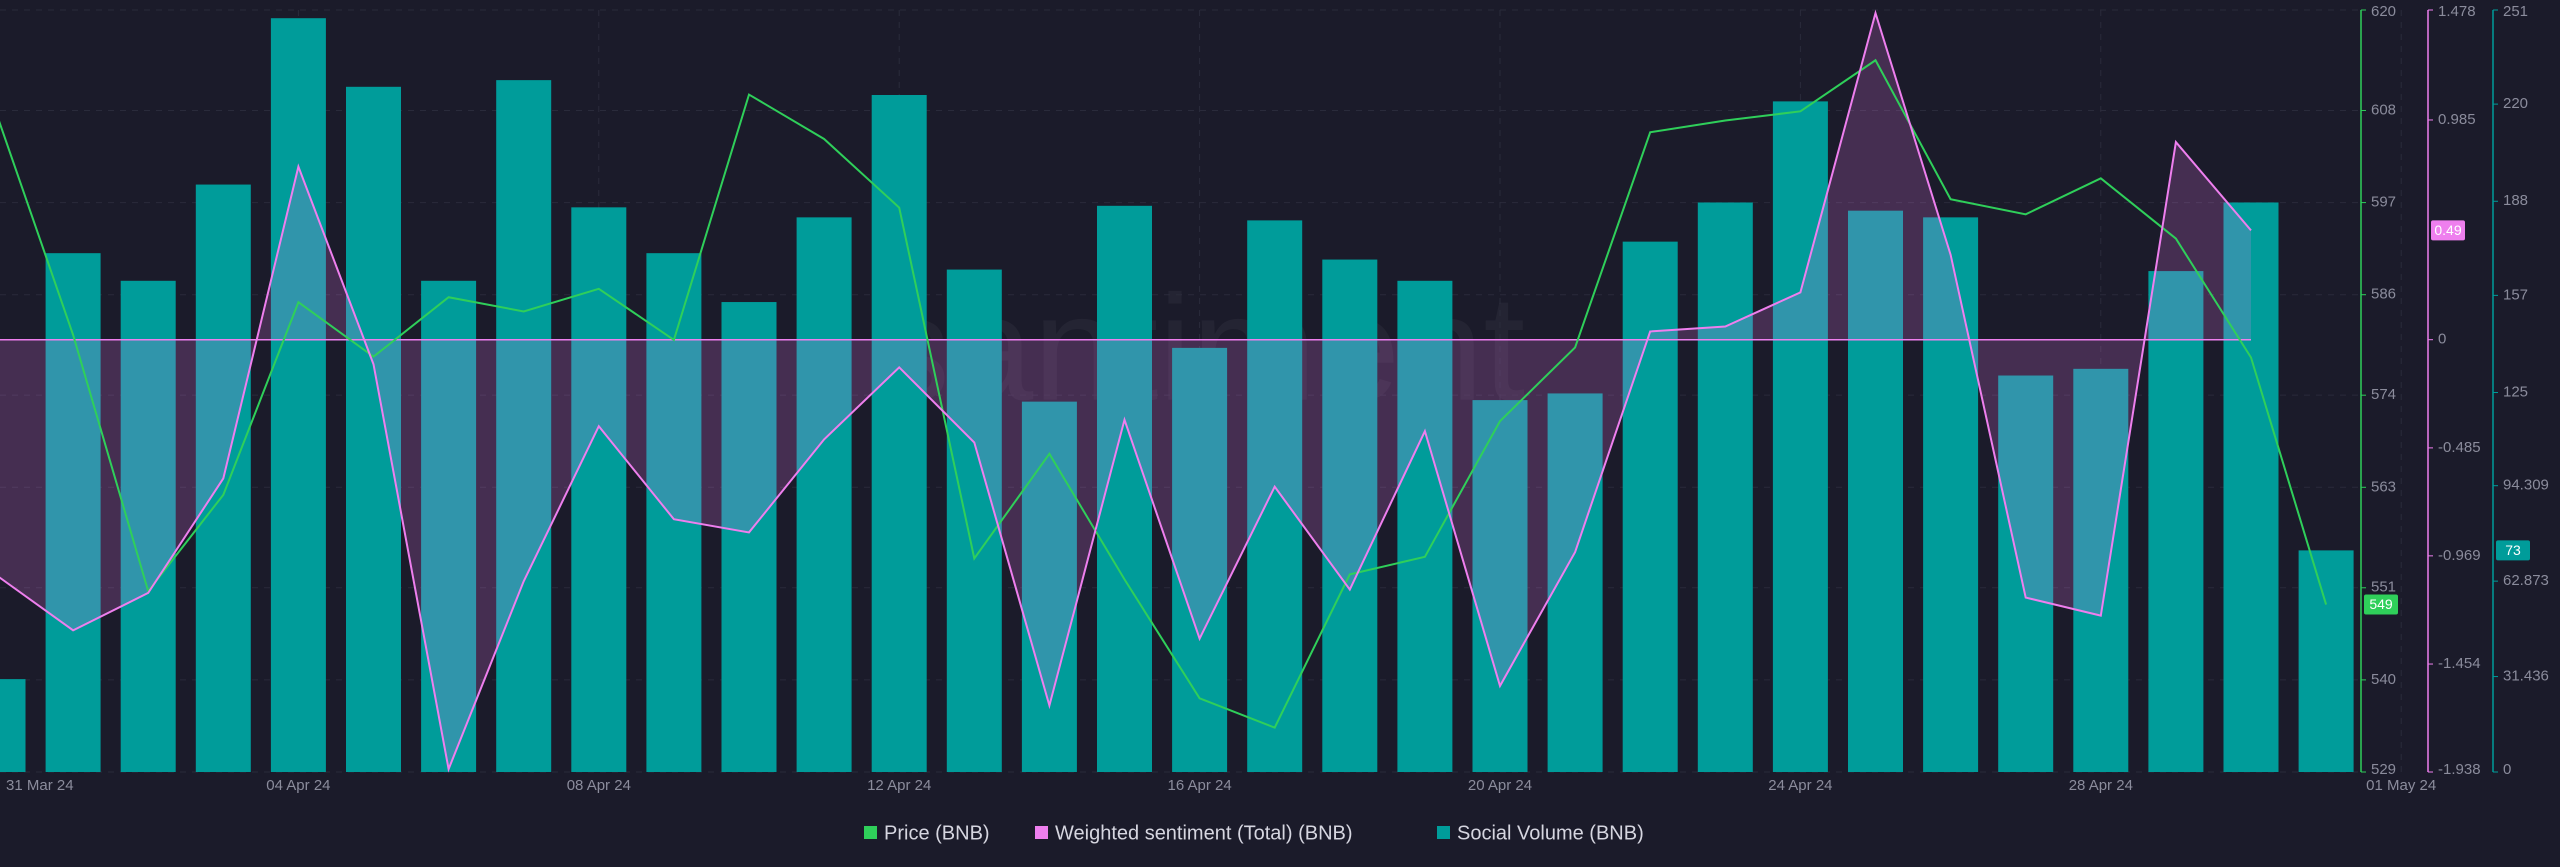  Describe the element at coordinates (2457, 119) in the screenshot. I see `tick-label: 0.985` at that location.